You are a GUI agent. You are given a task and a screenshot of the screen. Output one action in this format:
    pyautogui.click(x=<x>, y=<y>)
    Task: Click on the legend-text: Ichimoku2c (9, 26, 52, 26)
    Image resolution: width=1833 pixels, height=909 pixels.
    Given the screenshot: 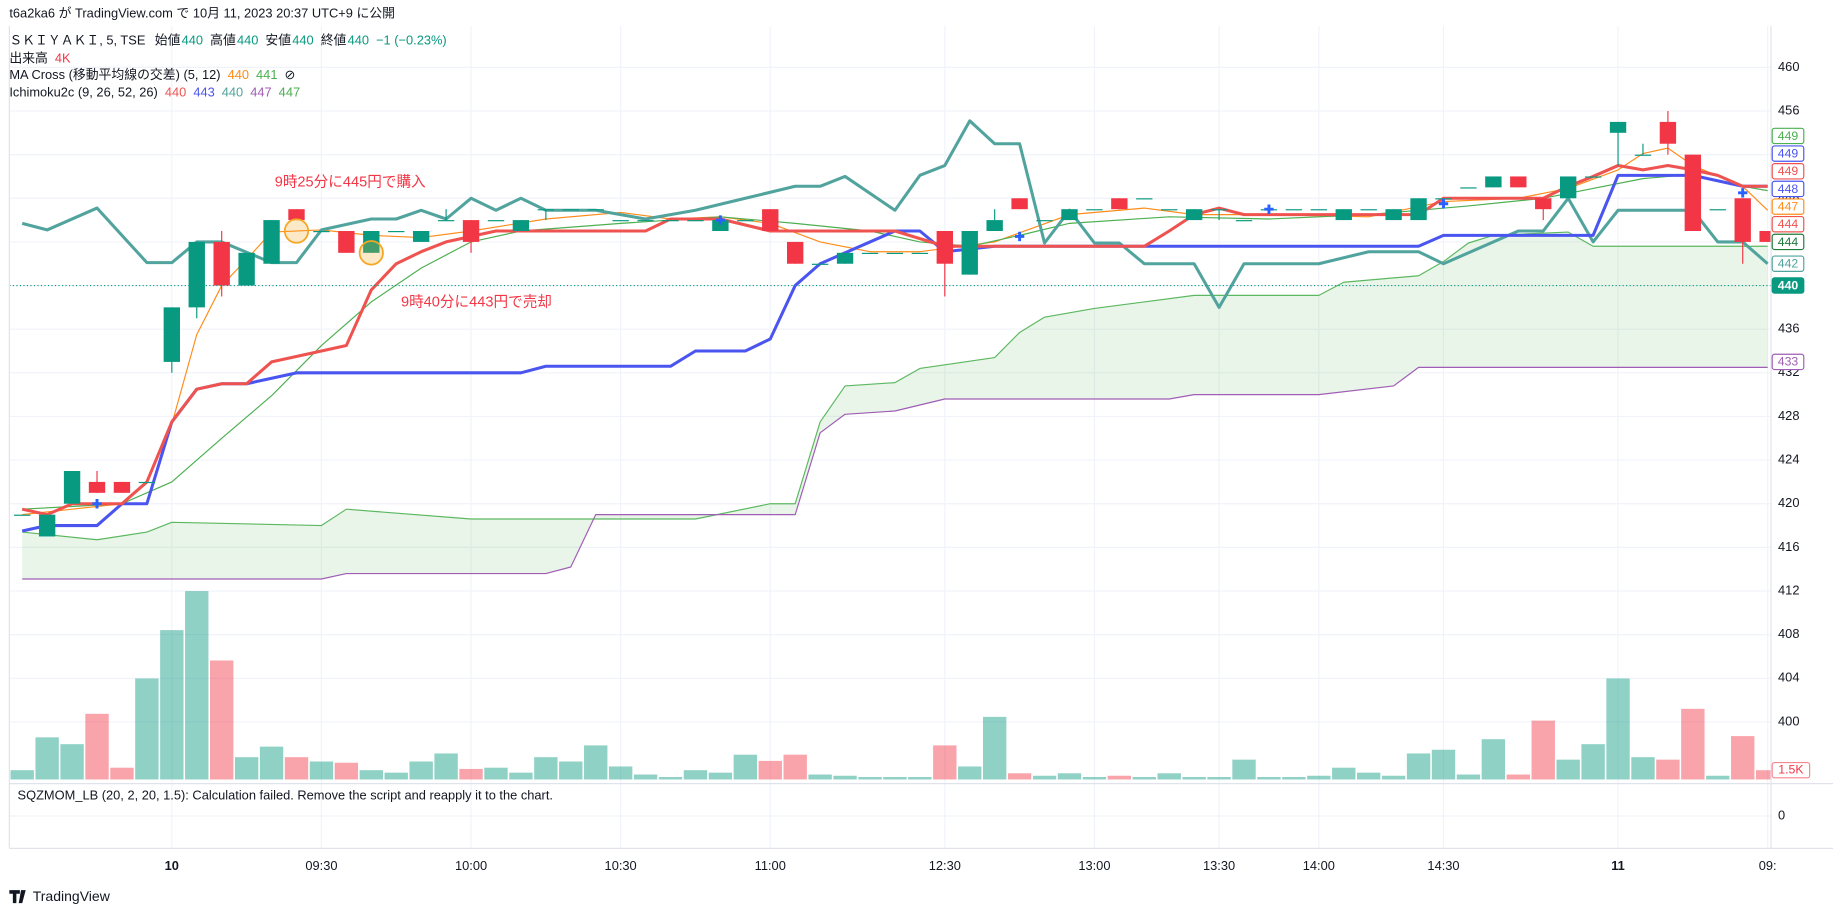 What is the action you would take?
    pyautogui.click(x=83, y=91)
    